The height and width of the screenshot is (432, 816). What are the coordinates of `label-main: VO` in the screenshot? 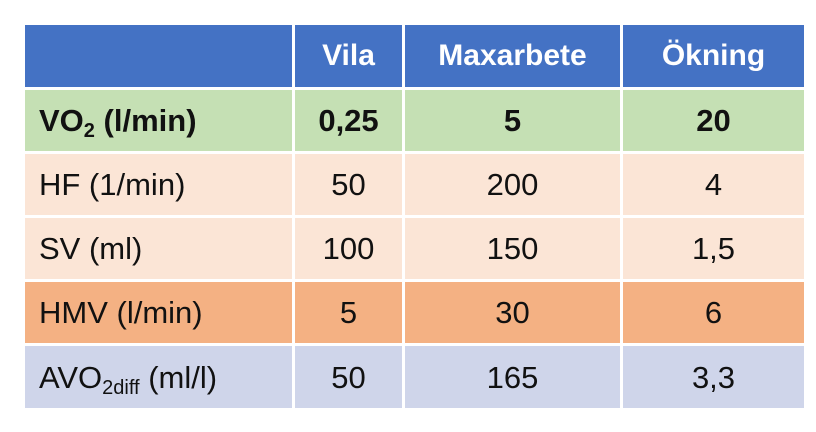 It's located at (61, 120).